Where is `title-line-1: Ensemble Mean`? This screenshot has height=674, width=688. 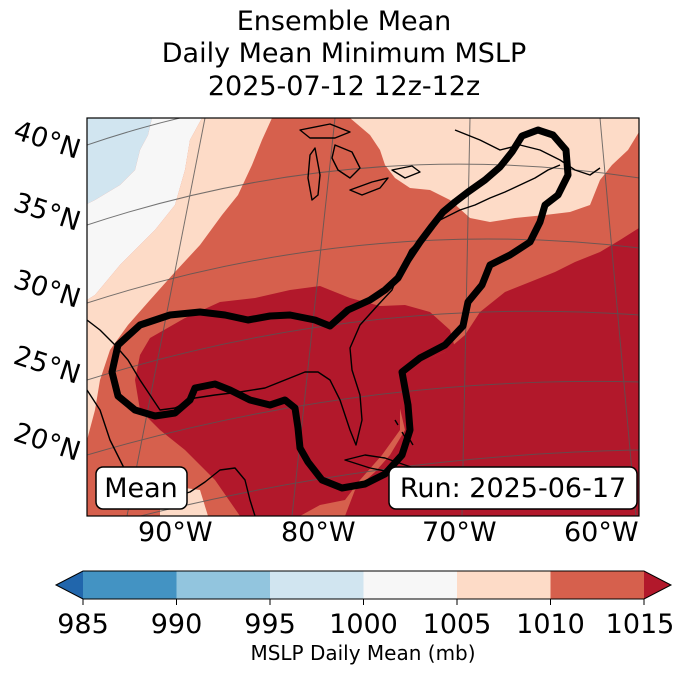
title-line-1: Ensemble Mean is located at coordinates (344, 21).